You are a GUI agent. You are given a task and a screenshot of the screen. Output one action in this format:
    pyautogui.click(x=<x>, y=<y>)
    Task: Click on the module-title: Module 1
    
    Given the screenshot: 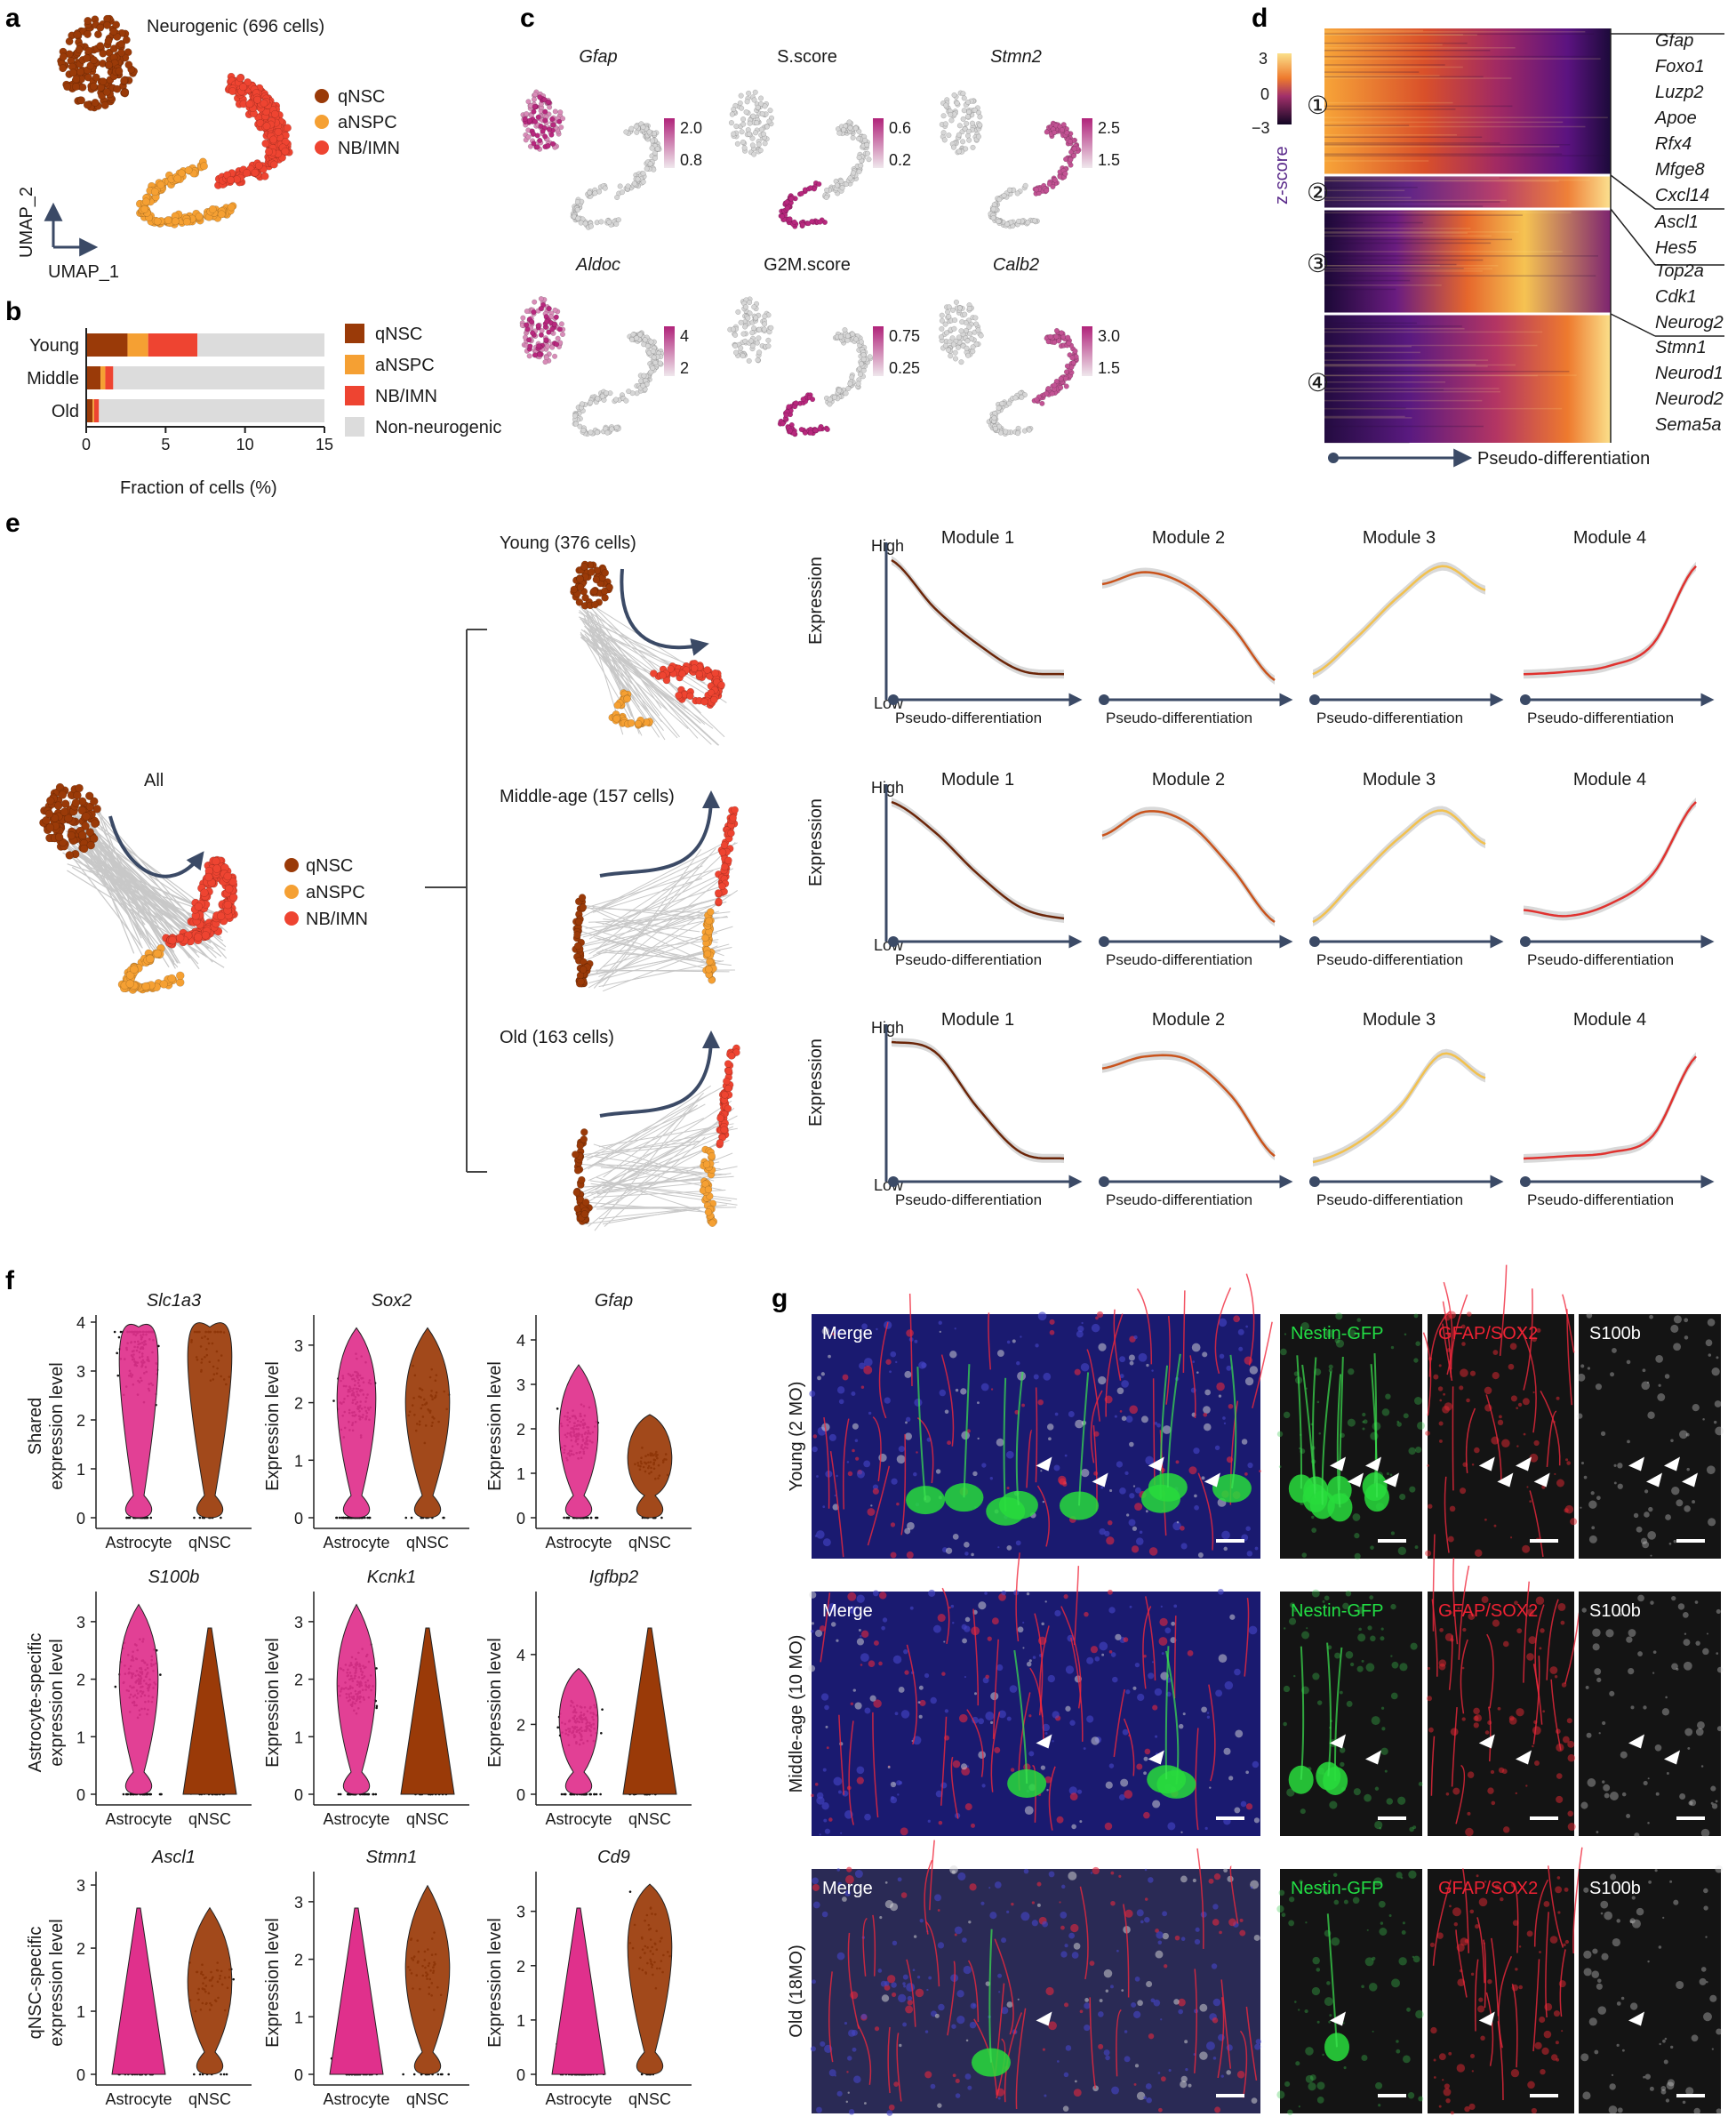 What is the action you would take?
    pyautogui.click(x=977, y=538)
    